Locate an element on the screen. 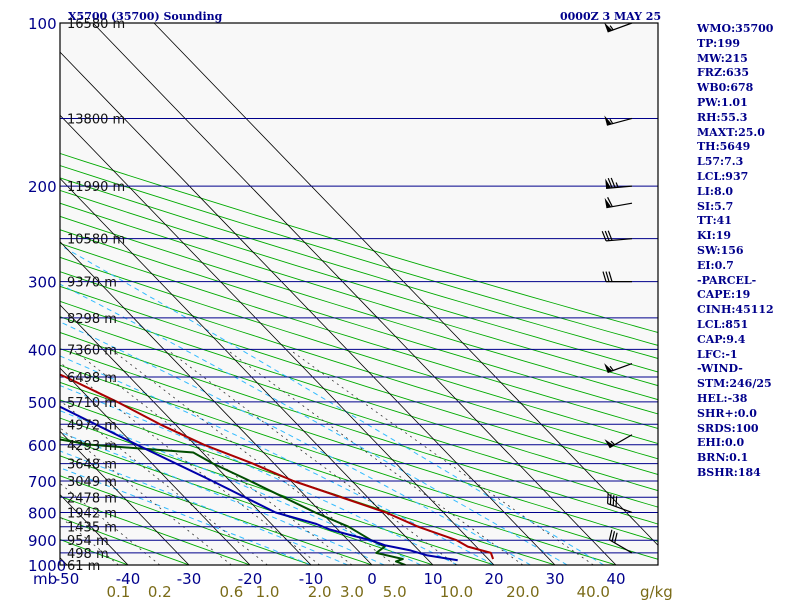 This screenshot has height=600, width=800. temperature-tick-label: -20 is located at coordinates (250, 579).